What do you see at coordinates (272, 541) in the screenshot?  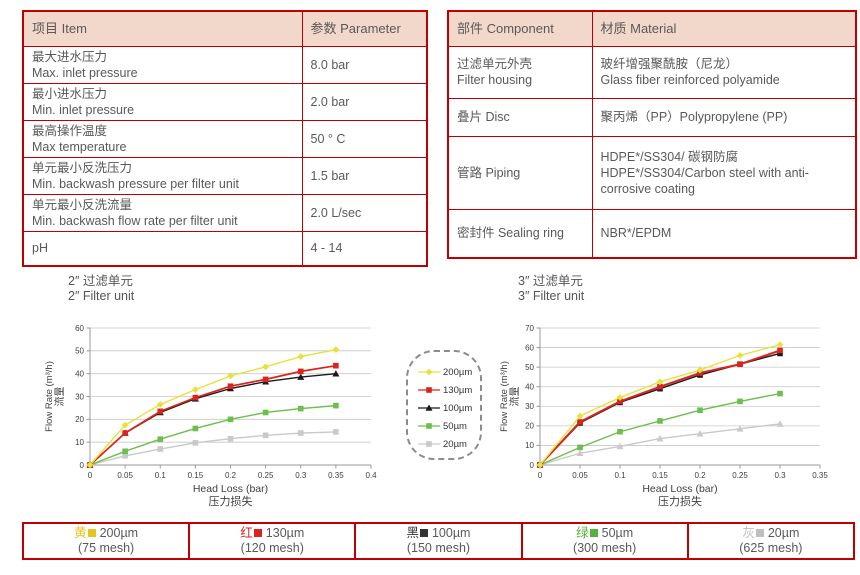 I see `mesh-cell-130um: 红 130µm (120 mesh)` at bounding box center [272, 541].